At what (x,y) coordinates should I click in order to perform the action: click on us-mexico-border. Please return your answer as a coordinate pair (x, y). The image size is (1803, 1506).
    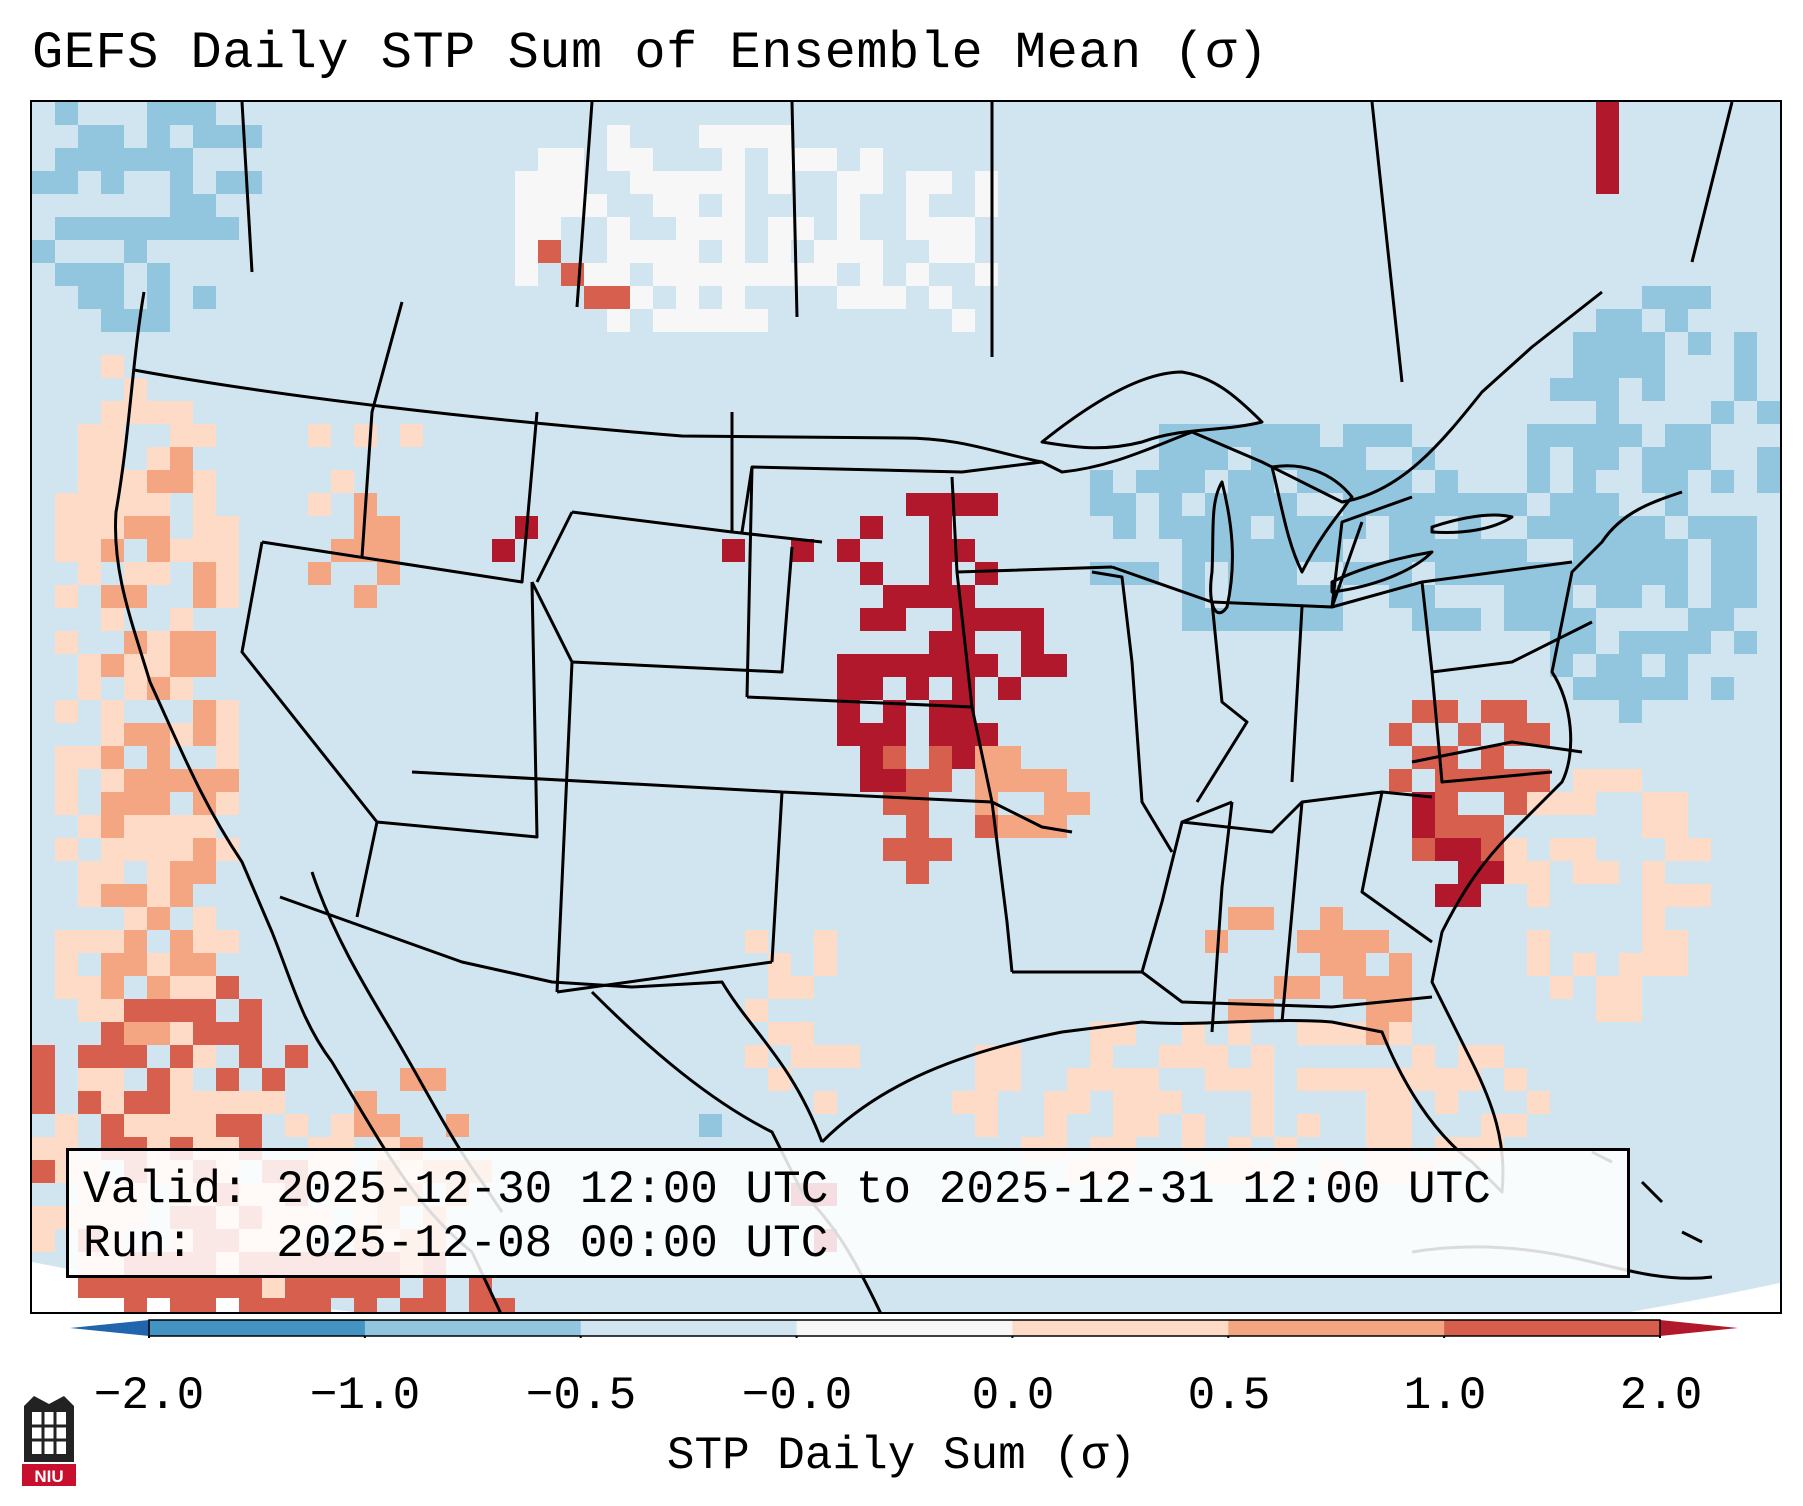
    Looking at the image, I should click on (551, 1019).